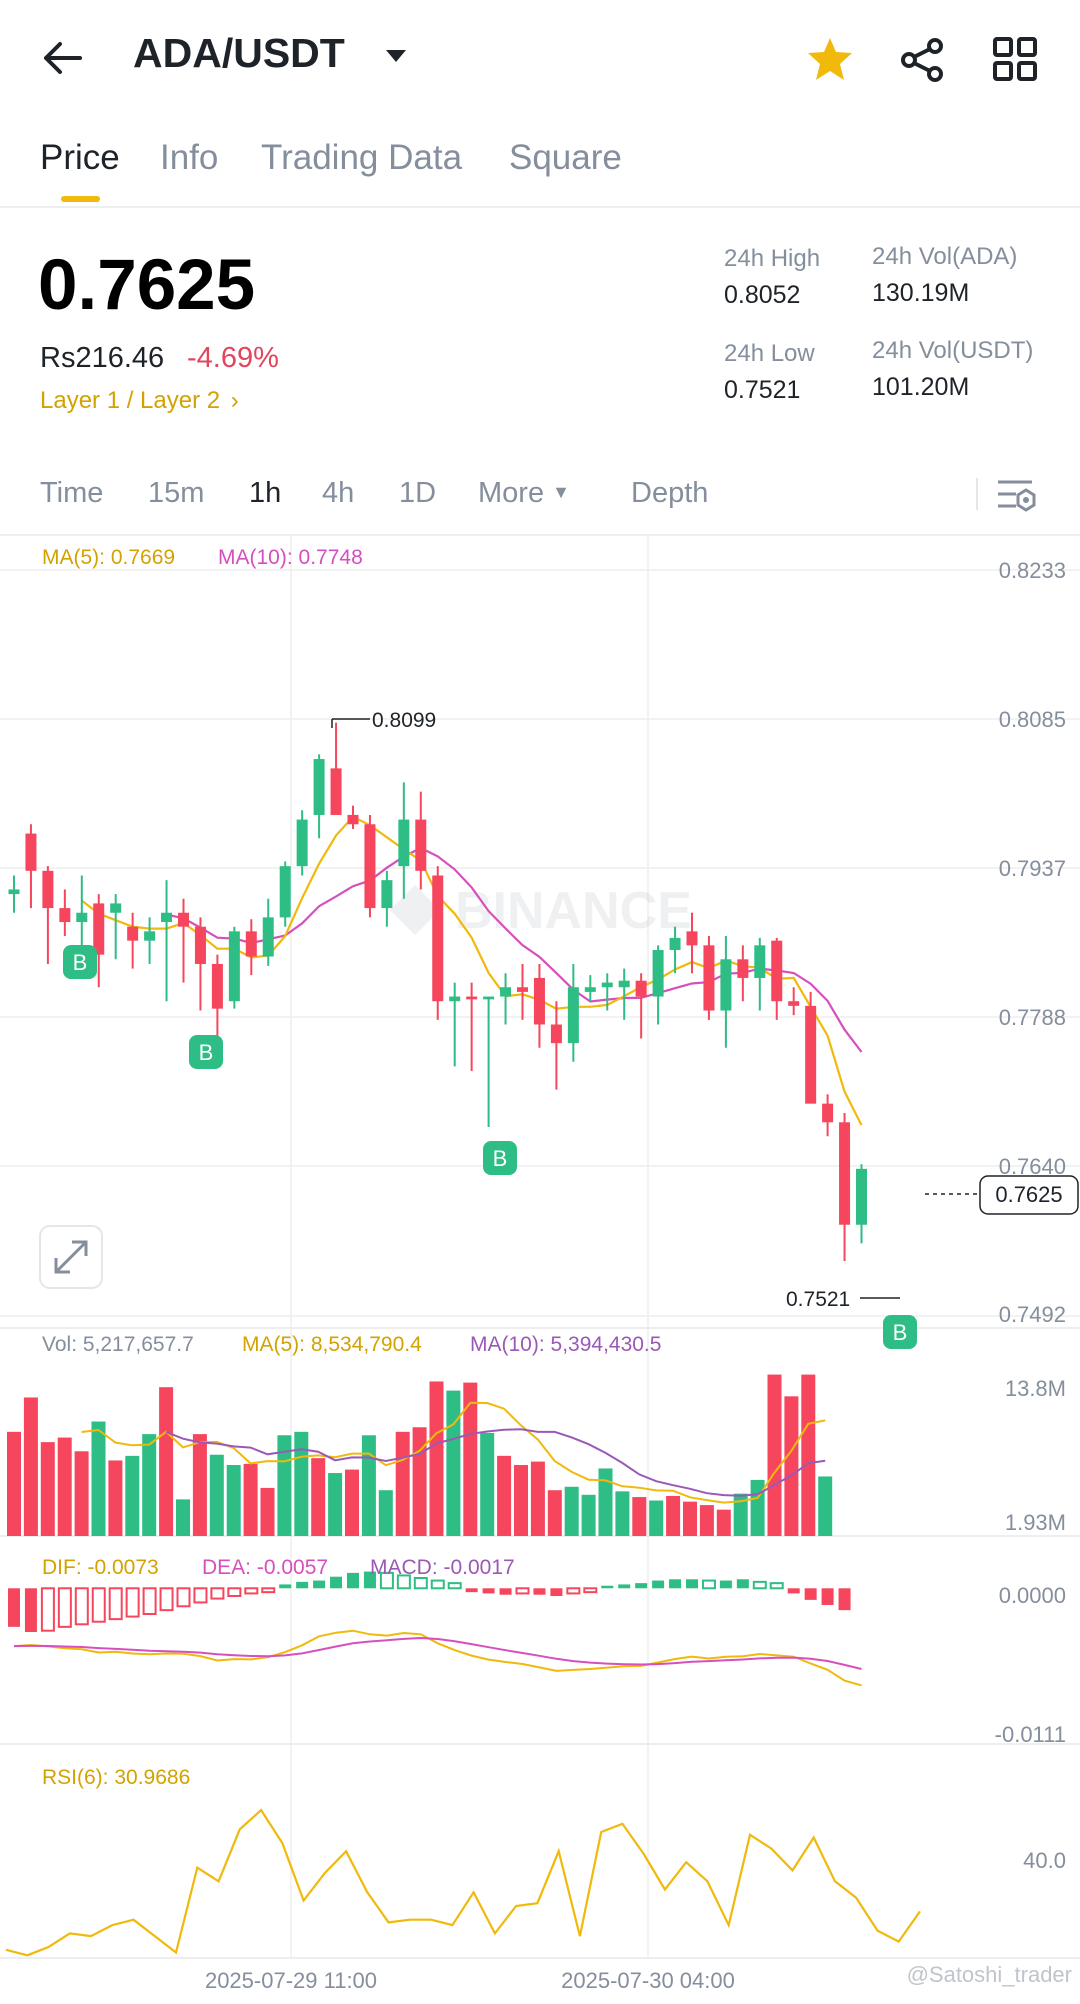 This screenshot has height=2004, width=1080. I want to click on top-bar: ADA/USDT, so click(540, 59).